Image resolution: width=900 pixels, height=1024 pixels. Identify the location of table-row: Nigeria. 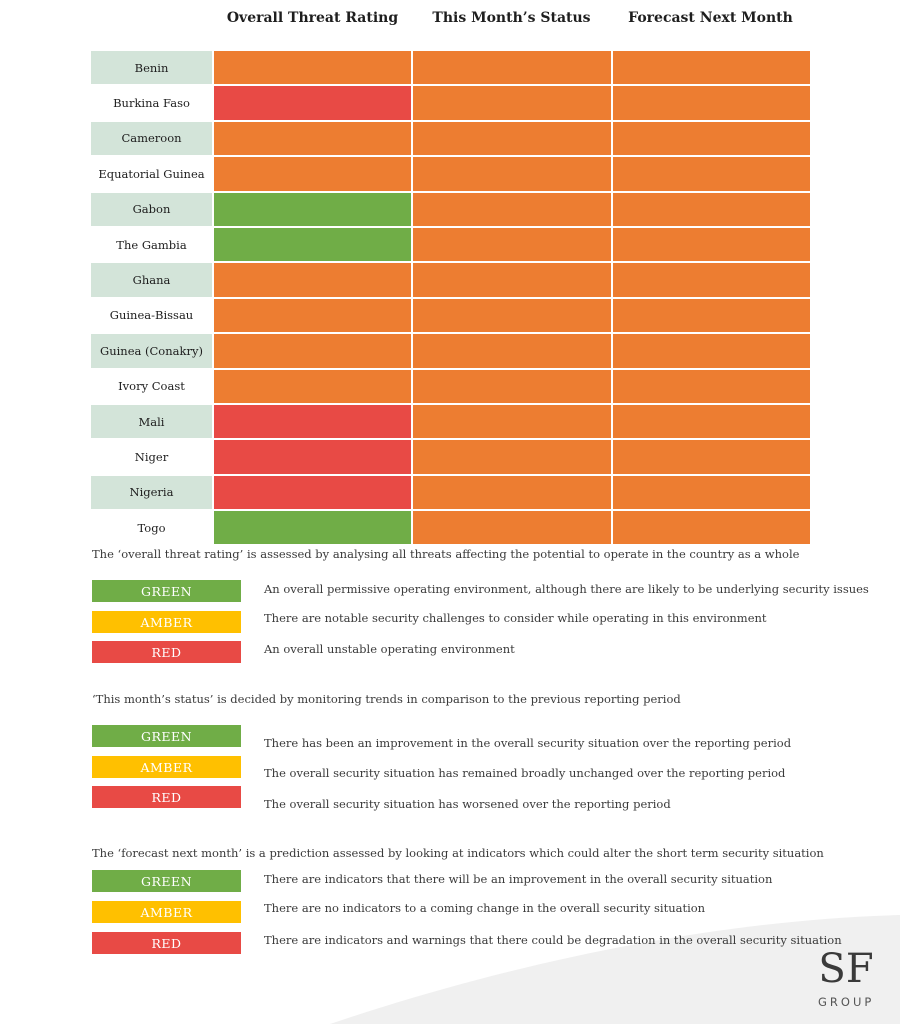
(450, 493).